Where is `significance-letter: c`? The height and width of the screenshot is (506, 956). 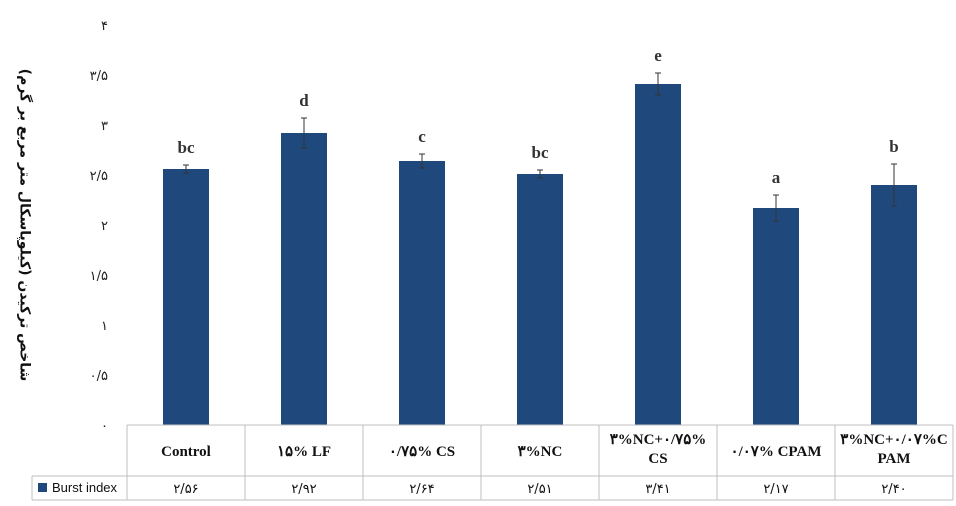 significance-letter: c is located at coordinates (422, 136).